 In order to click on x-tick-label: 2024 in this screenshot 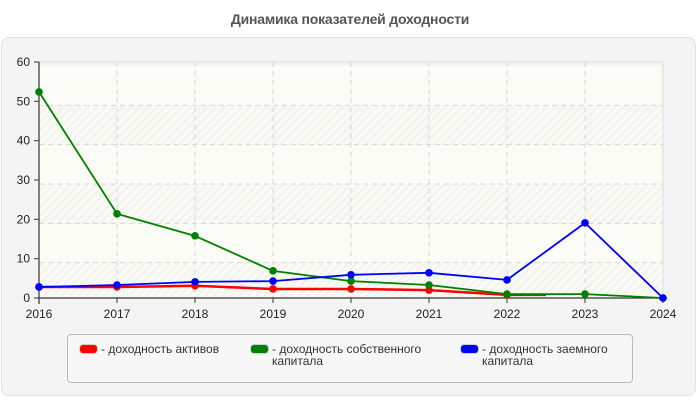, I will do `click(663, 314)`.